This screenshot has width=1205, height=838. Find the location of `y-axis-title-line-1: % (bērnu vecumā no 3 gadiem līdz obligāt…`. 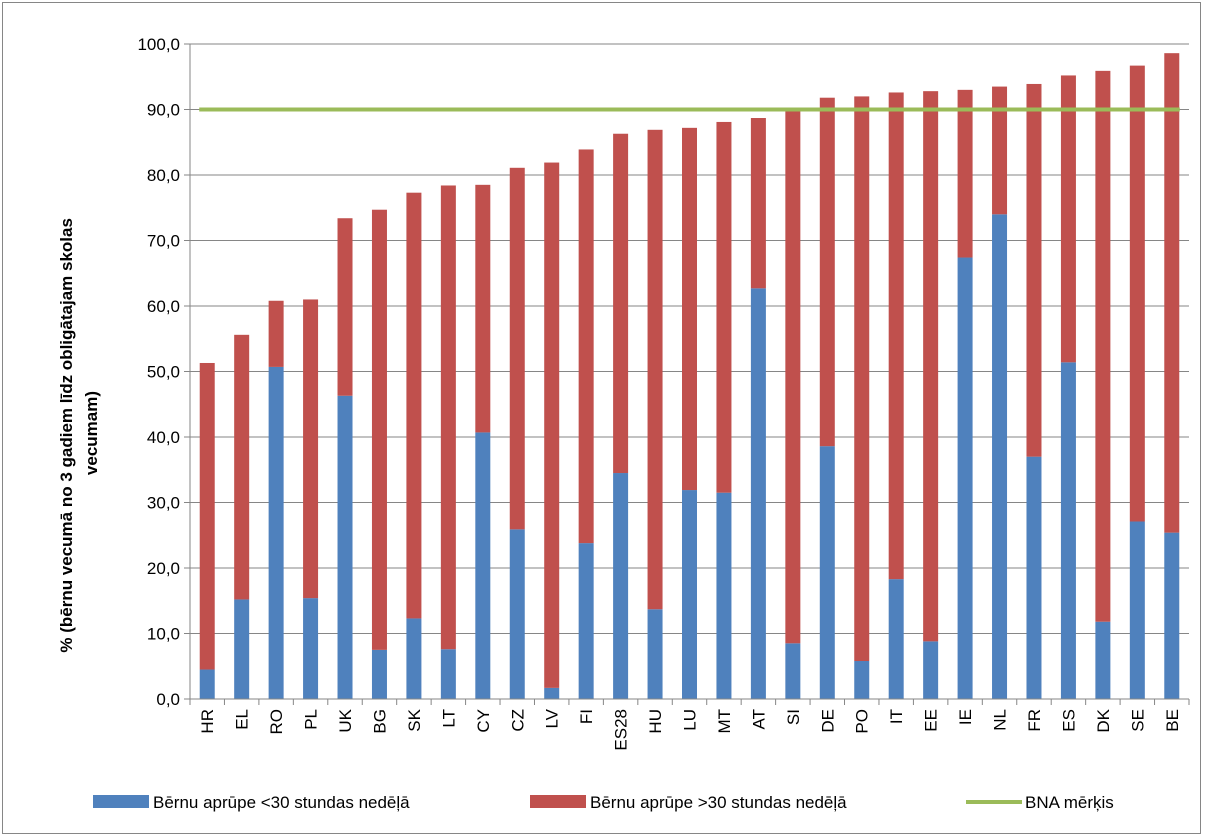

y-axis-title-line-1: % (bērnu vecumā no 3 gadiem līdz obligāt… is located at coordinates (66, 435).